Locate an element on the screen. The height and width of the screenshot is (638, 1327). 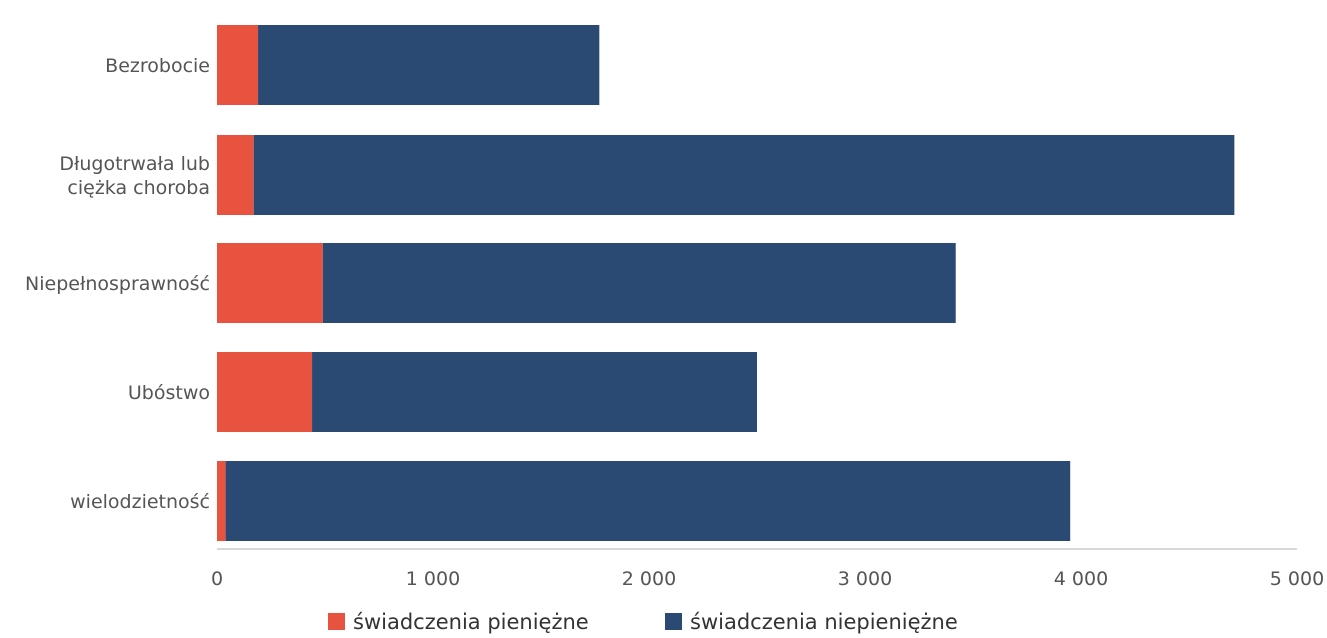
category-label-line-1-1: ciężka choroba is located at coordinates (138, 188).